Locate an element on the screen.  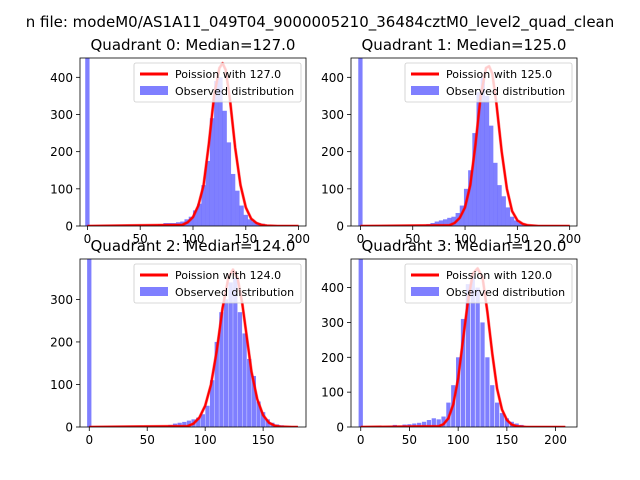
subplot-title: Quadrant 2: Median=124.0 is located at coordinates (193, 246).